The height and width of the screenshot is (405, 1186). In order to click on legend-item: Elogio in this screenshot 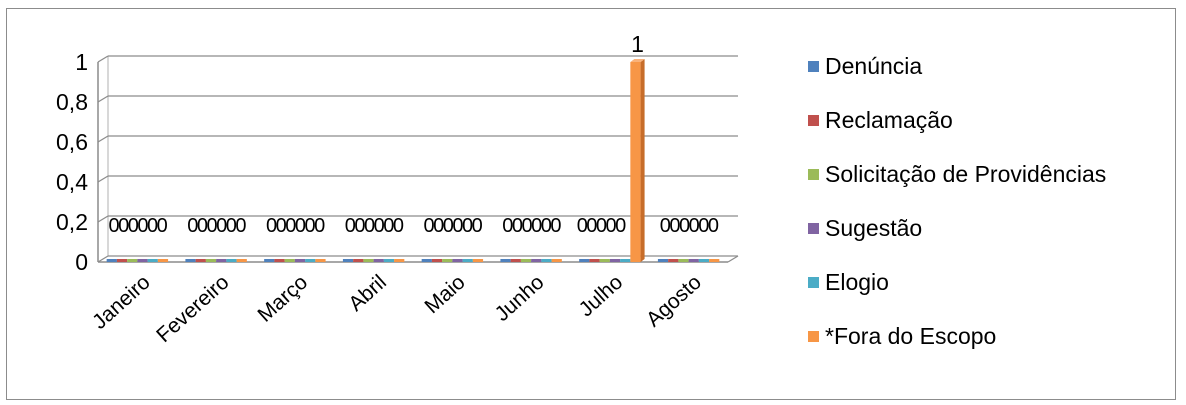, I will do `click(848, 282)`.